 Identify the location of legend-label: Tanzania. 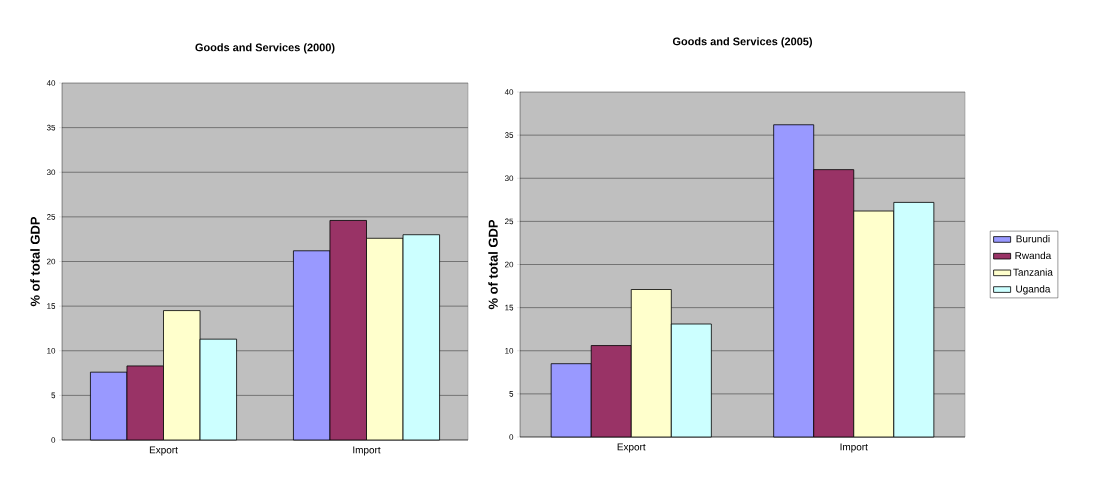
(1033, 272).